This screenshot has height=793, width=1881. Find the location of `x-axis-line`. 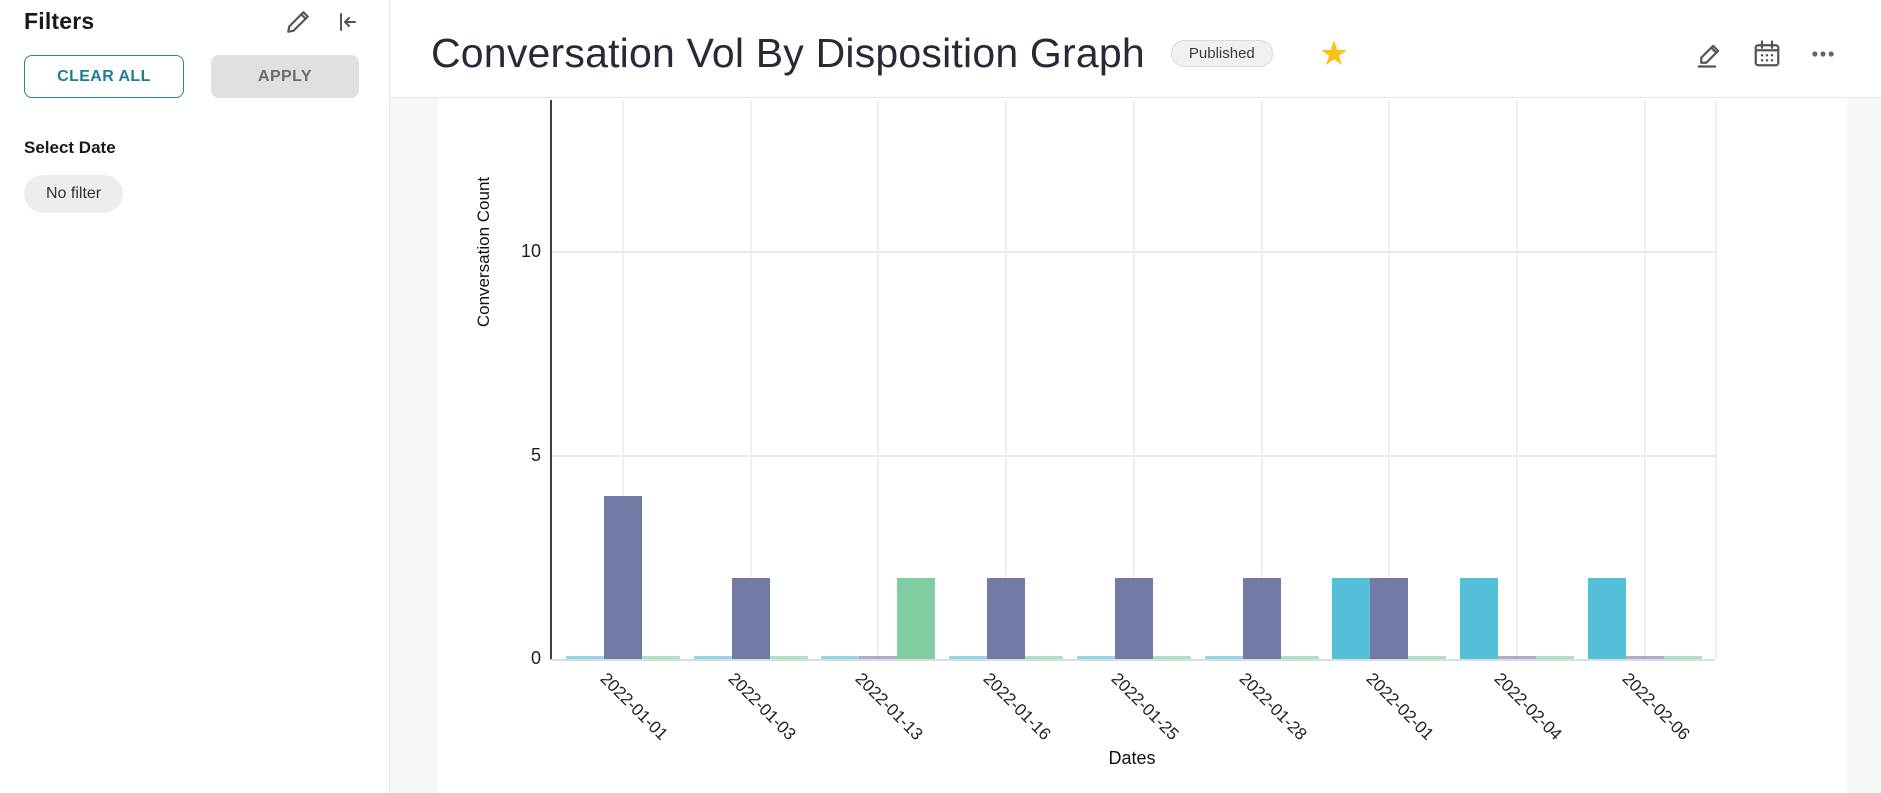

x-axis-line is located at coordinates (1132, 660).